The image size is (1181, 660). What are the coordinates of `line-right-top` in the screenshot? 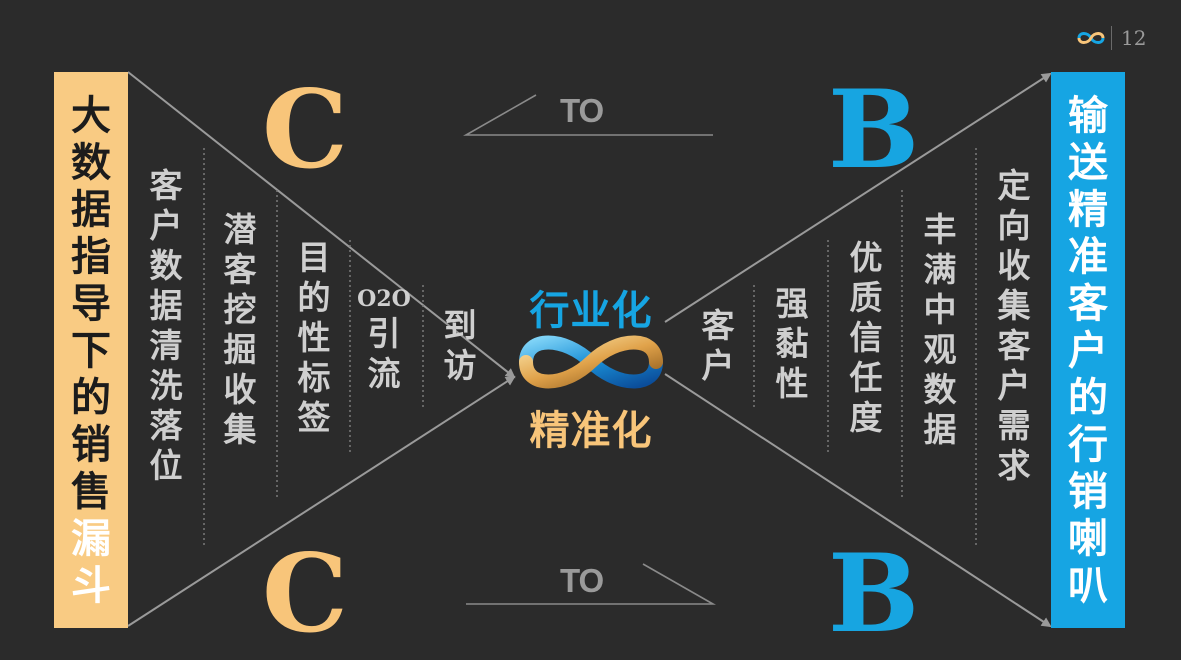 It's located at (858, 197).